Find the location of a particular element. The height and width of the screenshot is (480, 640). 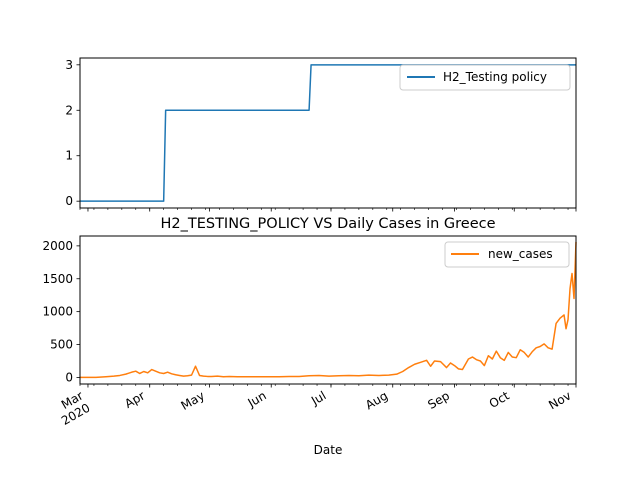

testing-policy-y-tick-label: 2 is located at coordinates (69, 110).